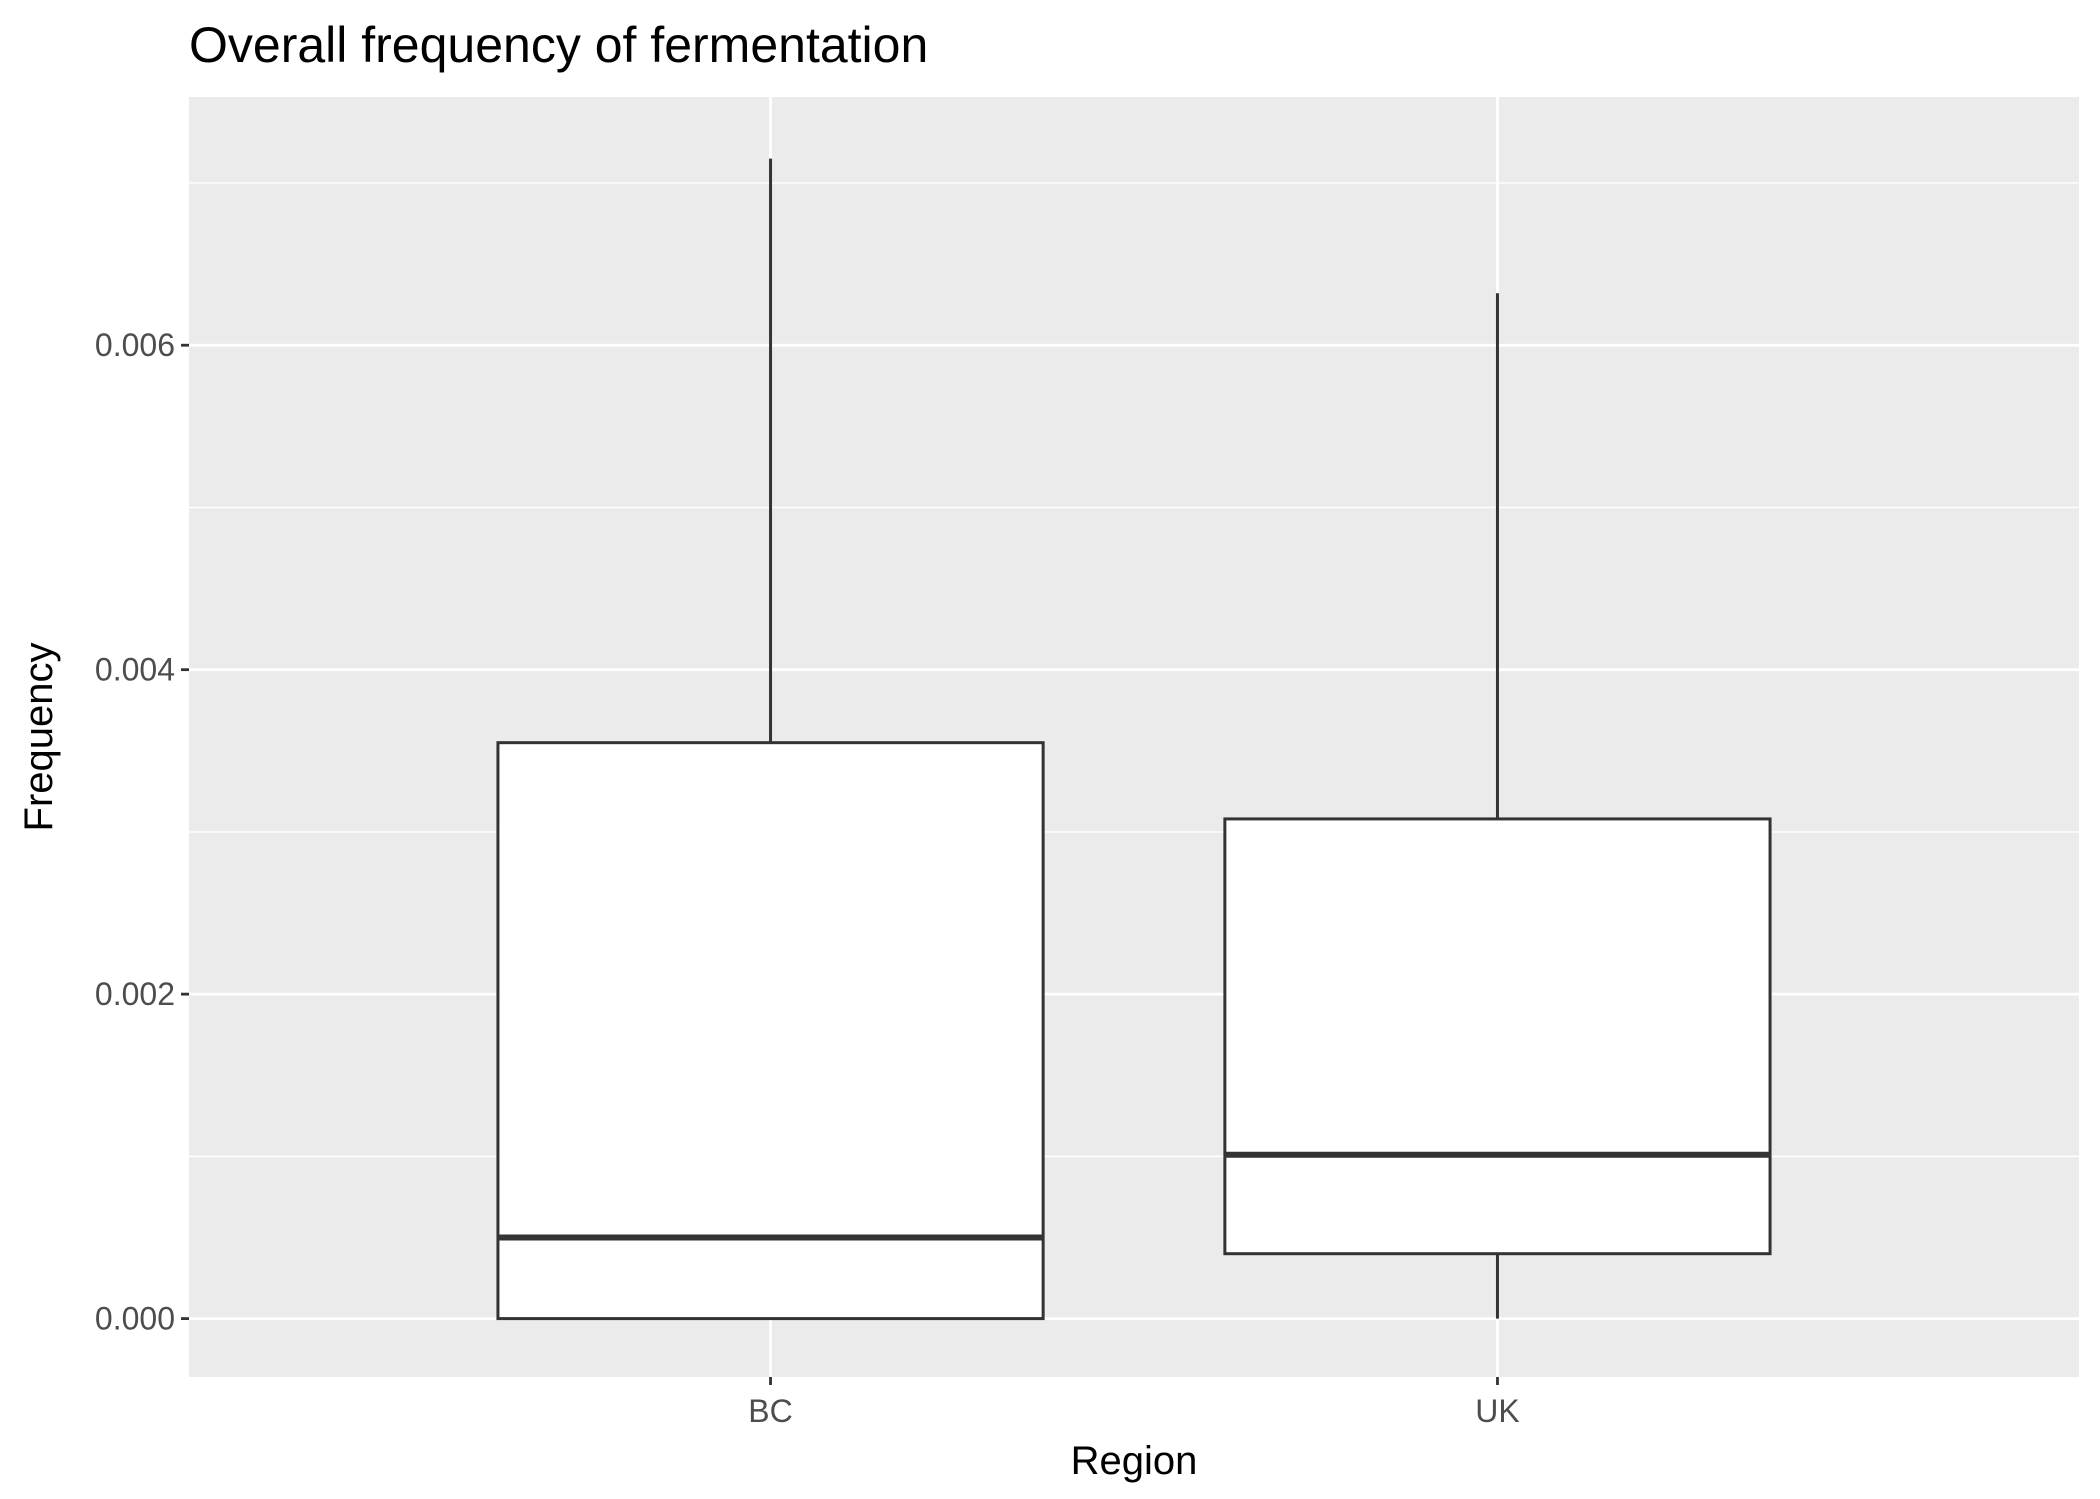  I want to click on x-tick-label: BC, so click(770, 1411).